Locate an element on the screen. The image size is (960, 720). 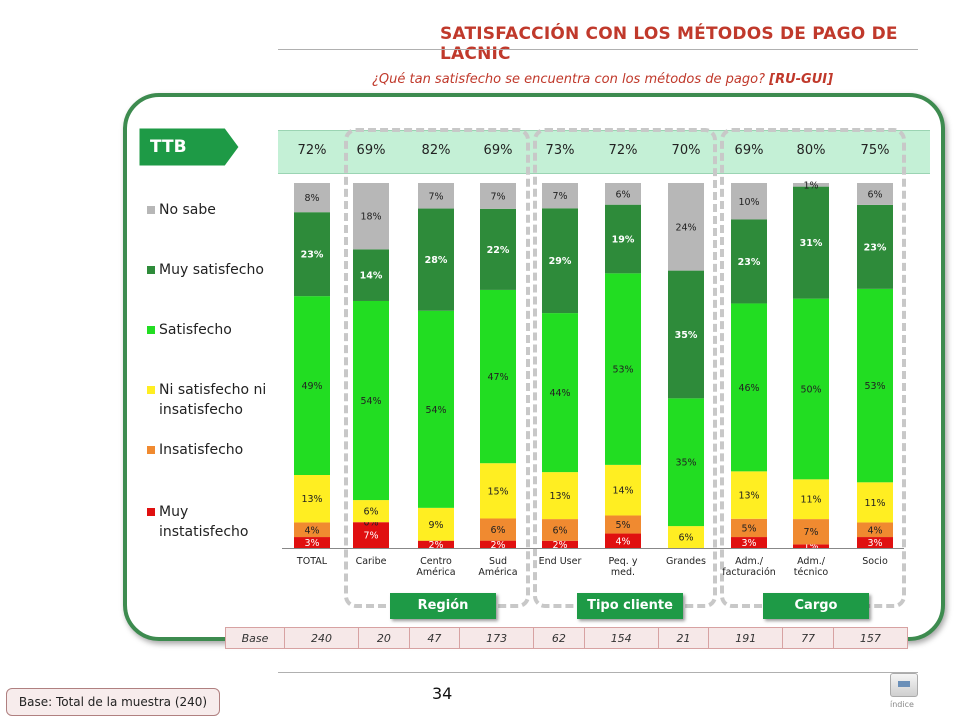
category-label: Sud América is located at coordinates (498, 567).